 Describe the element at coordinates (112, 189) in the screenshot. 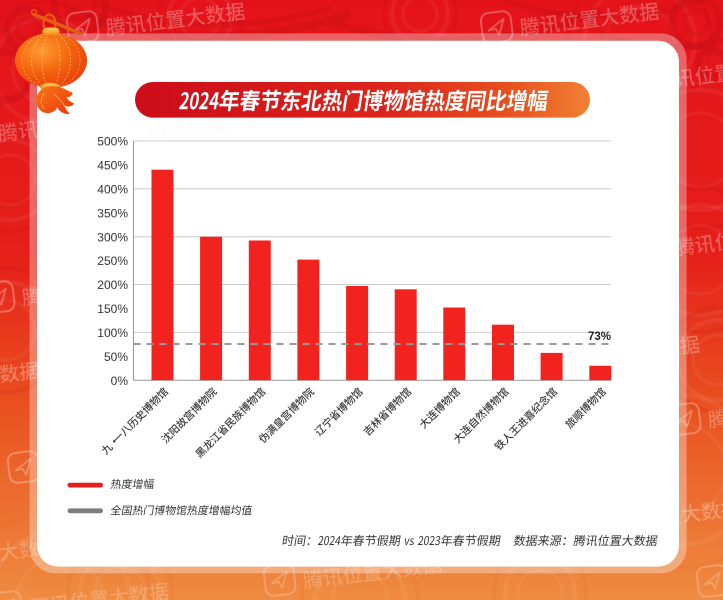

I see `svg-text: 400%` at that location.